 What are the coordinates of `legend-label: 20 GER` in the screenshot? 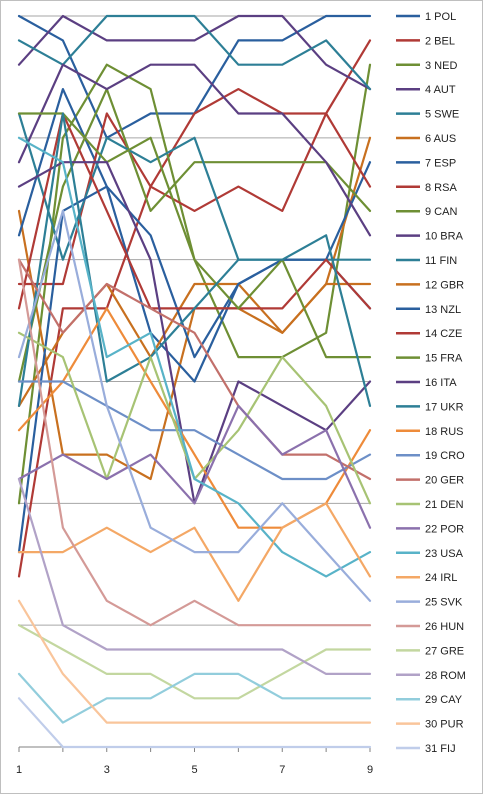 It's located at (444, 481).